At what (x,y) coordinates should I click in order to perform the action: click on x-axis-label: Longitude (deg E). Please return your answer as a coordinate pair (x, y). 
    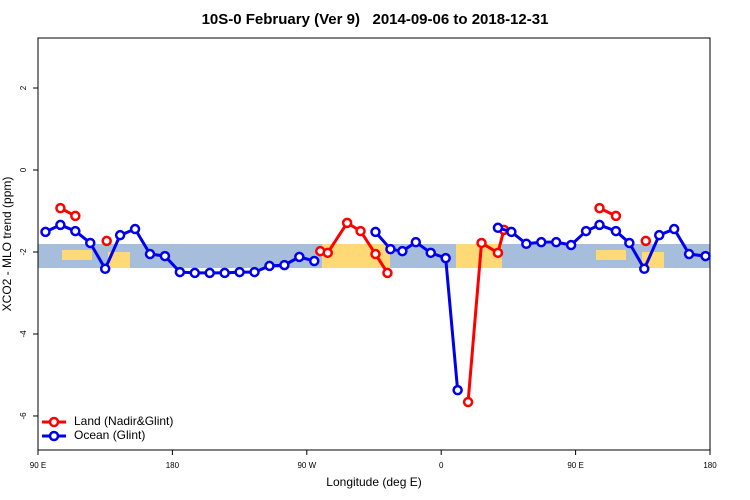
    Looking at the image, I should click on (373, 482).